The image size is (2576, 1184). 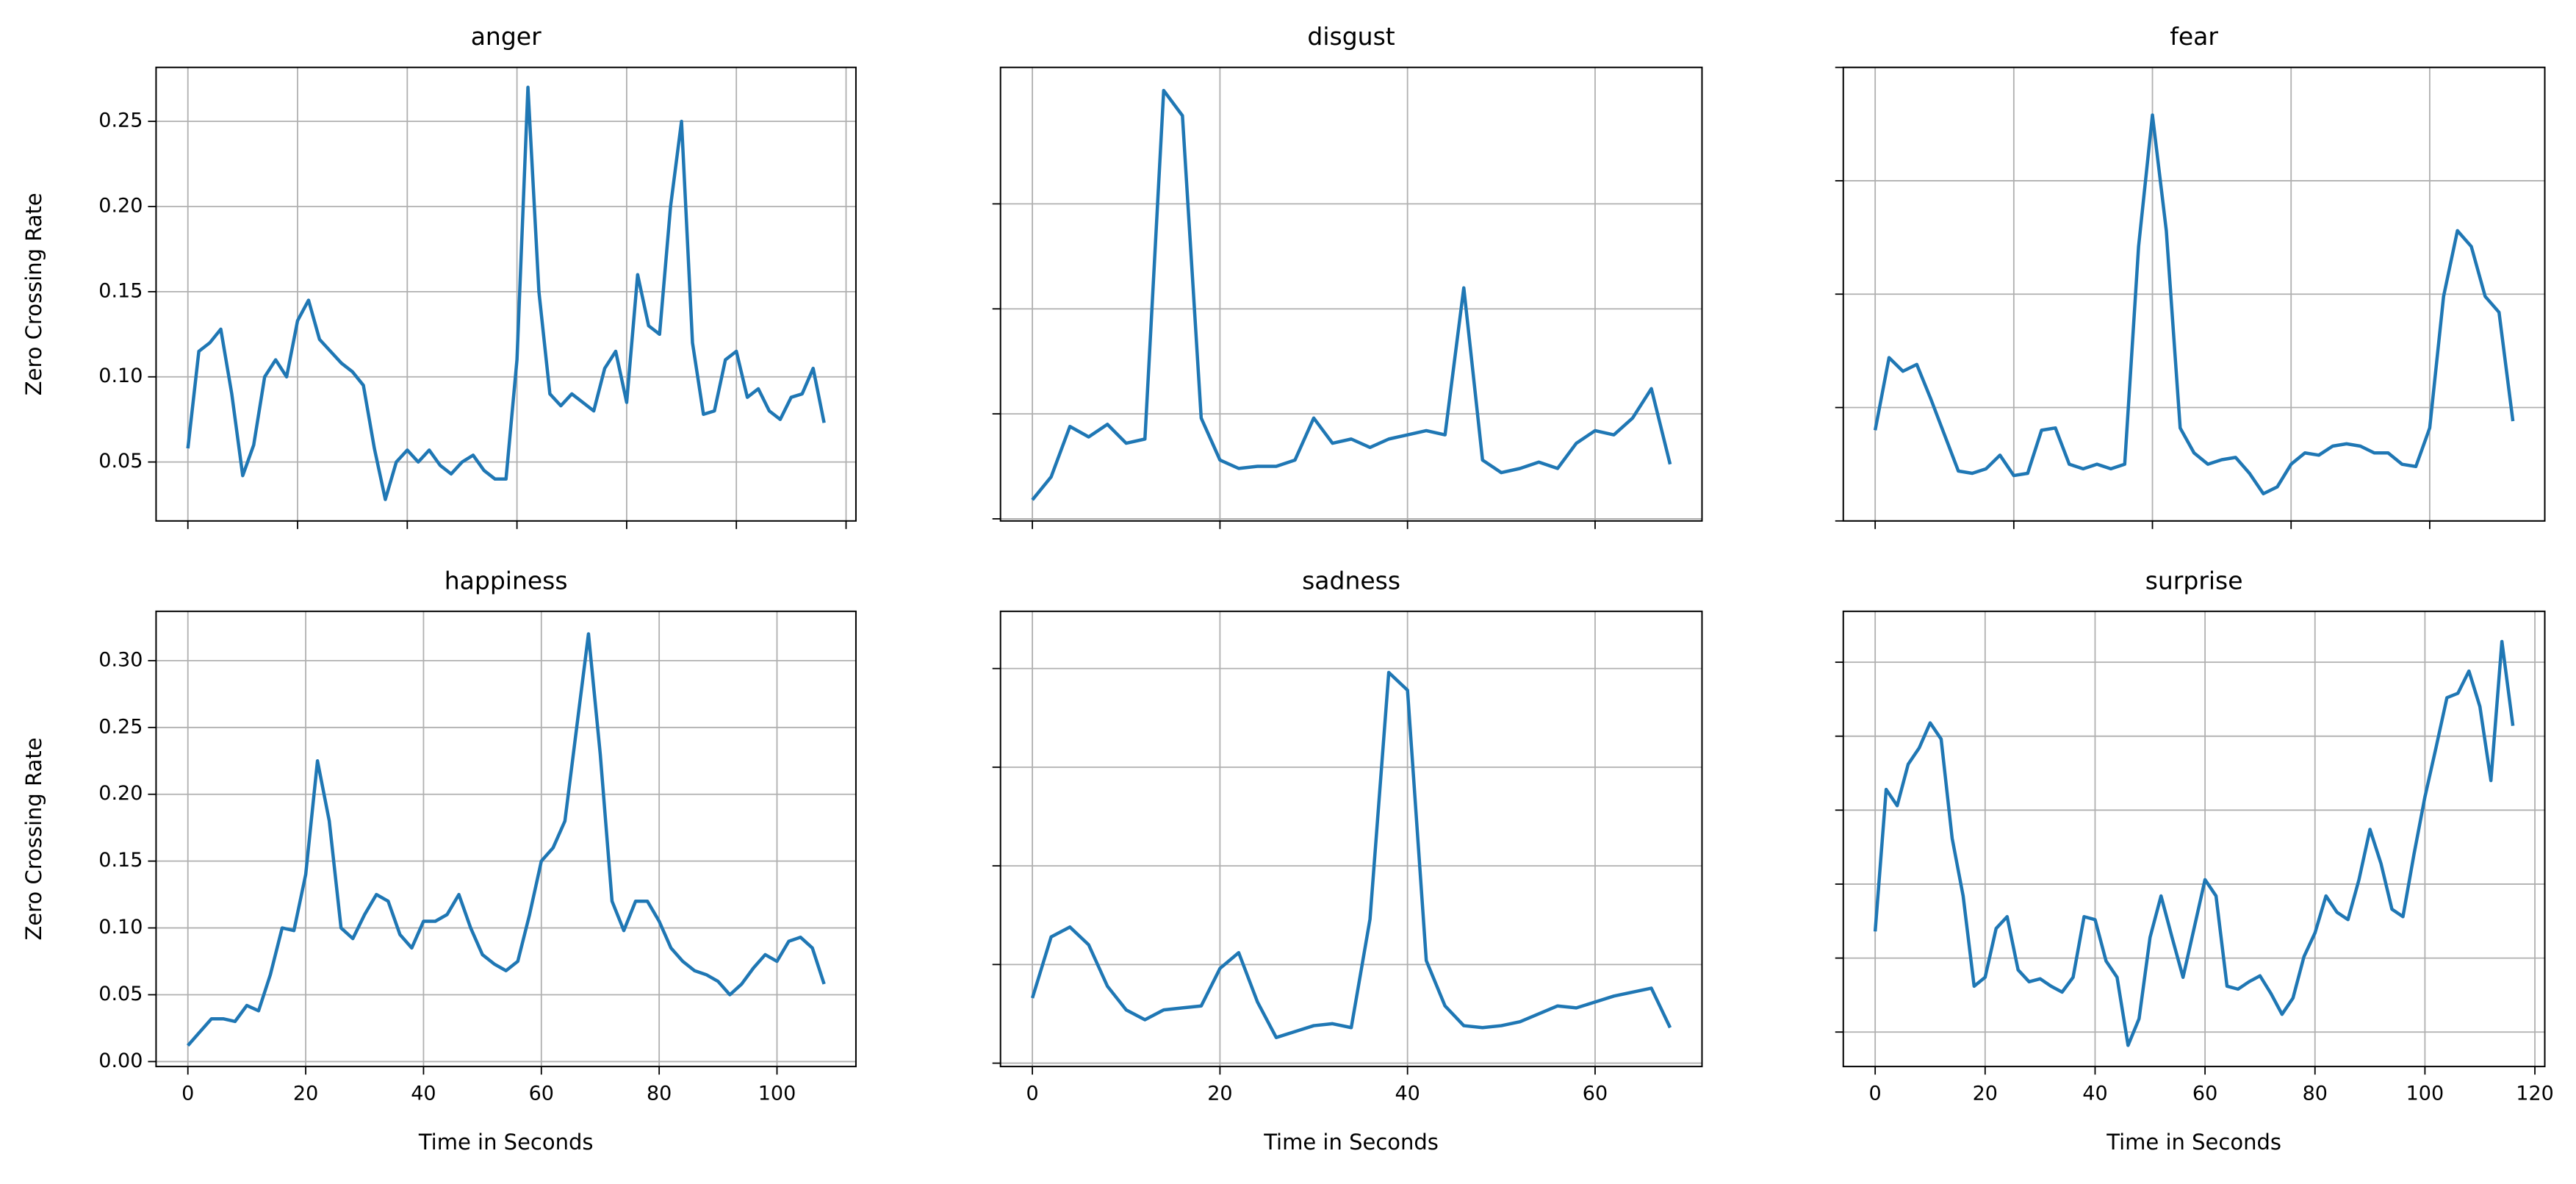 I want to click on y-tick-label: 0.00, so click(x=120, y=1061).